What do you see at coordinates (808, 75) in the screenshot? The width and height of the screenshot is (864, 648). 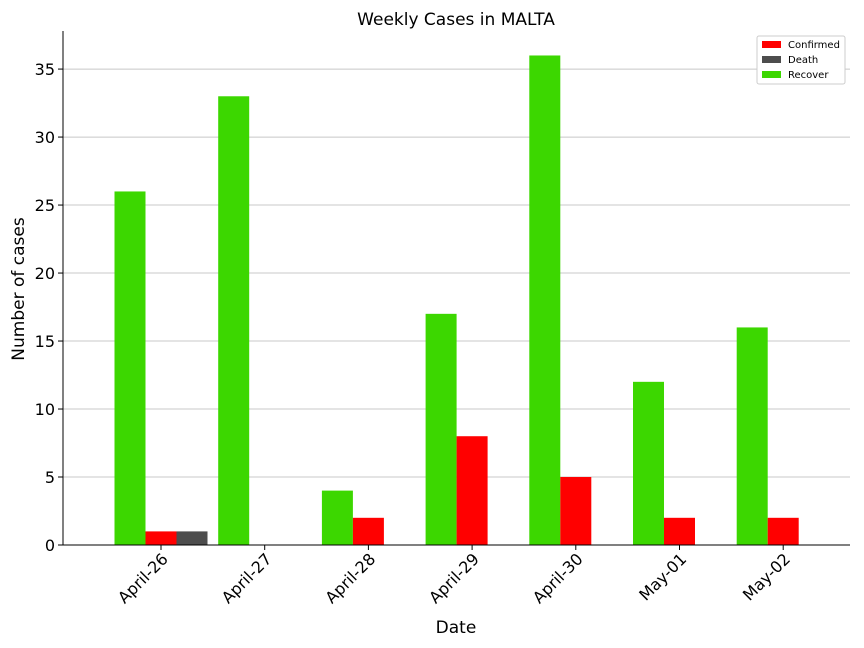 I see `legend-label-recover: Recover` at bounding box center [808, 75].